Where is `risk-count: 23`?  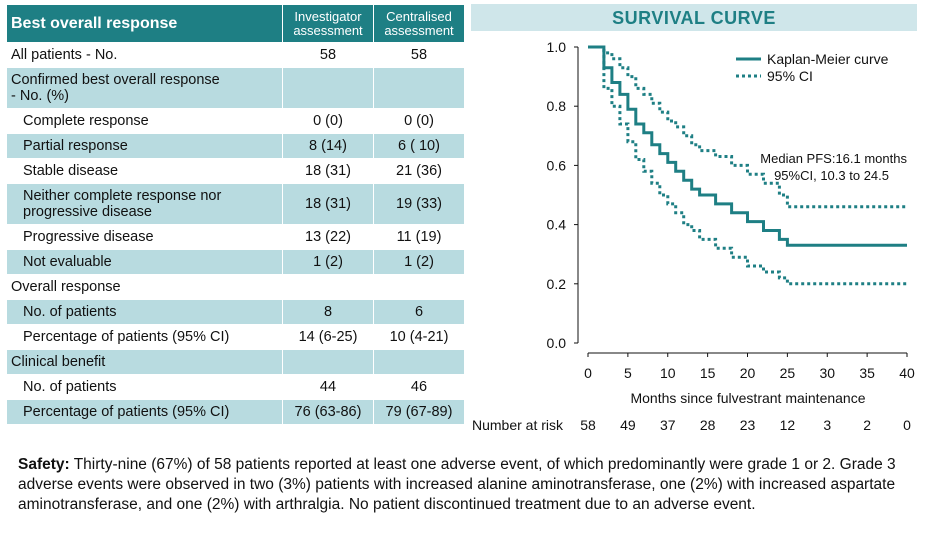
risk-count: 23 is located at coordinates (748, 425).